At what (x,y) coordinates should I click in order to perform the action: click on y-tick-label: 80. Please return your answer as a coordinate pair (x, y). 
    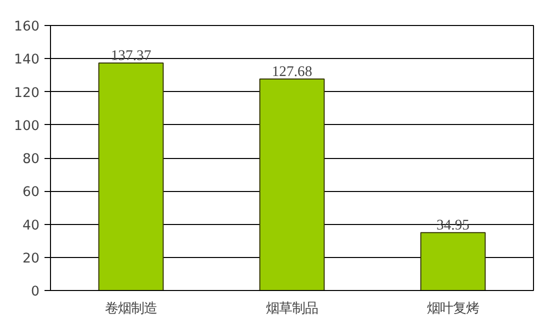
    Looking at the image, I should click on (31, 159).